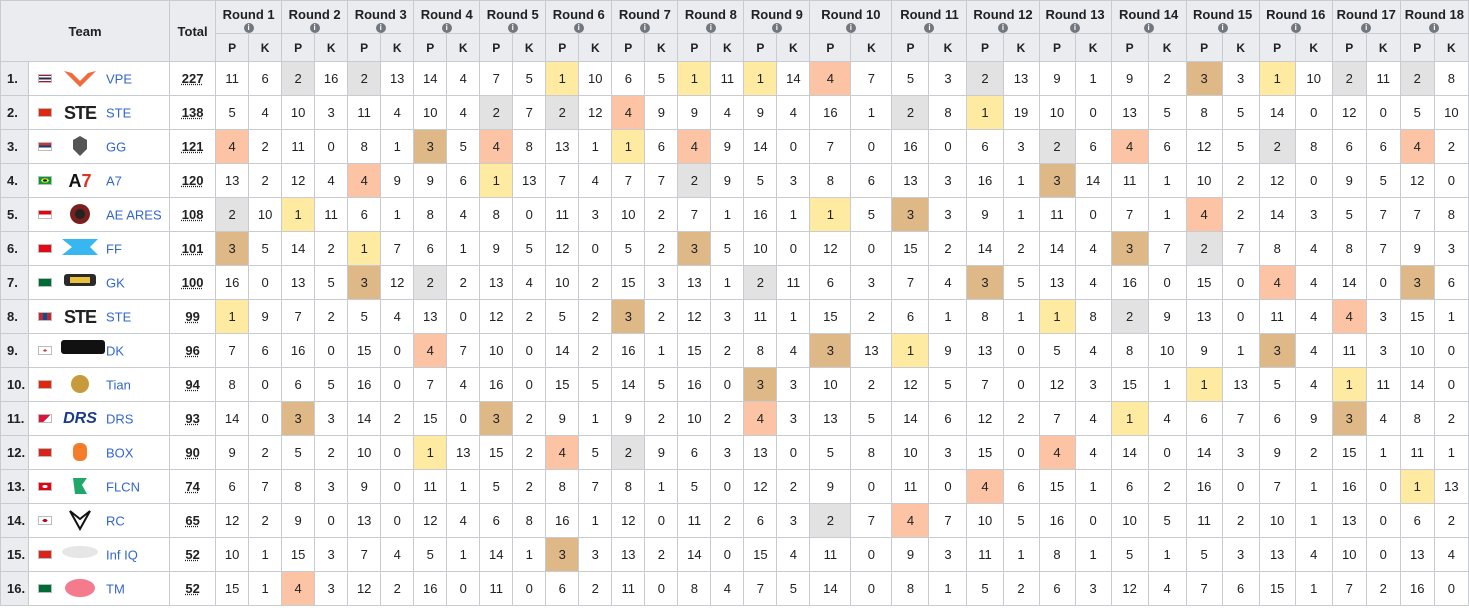 This screenshot has height=613, width=1469. Describe the element at coordinates (80, 112) in the screenshot. I see `ste-logo: STE` at that location.